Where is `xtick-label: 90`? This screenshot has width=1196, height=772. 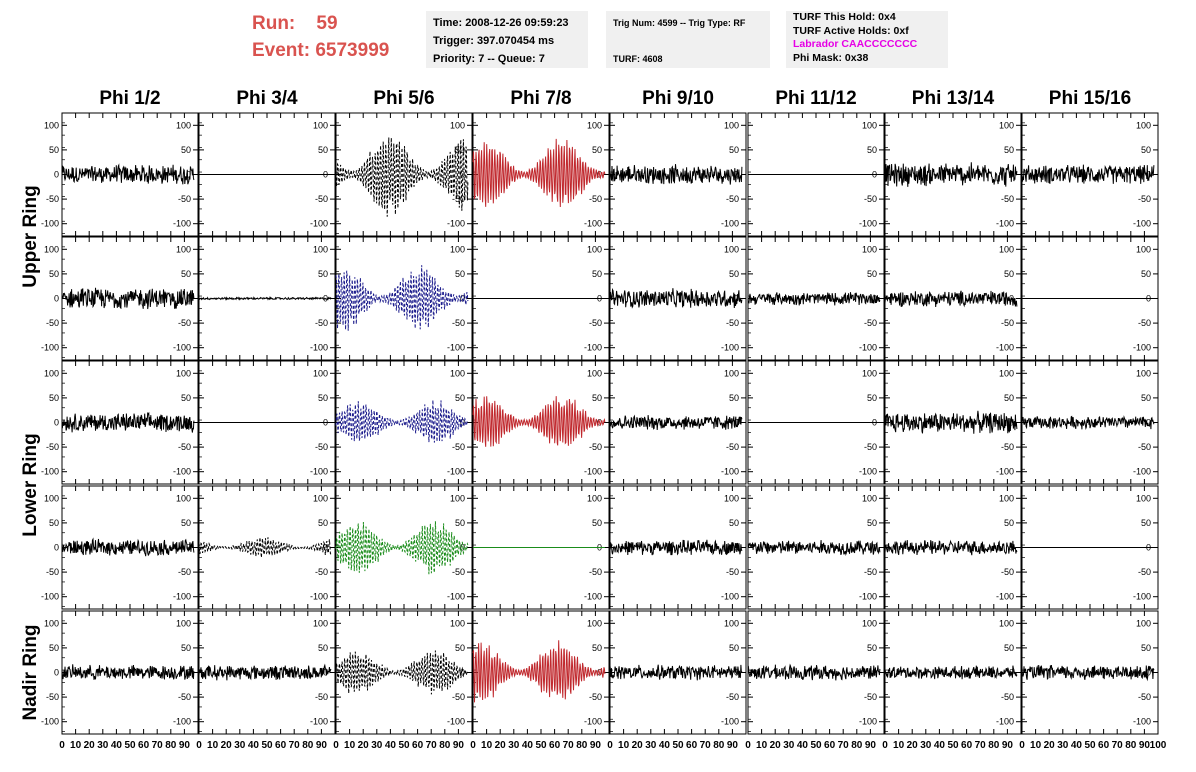 xtick-label: 90 is located at coordinates (596, 745).